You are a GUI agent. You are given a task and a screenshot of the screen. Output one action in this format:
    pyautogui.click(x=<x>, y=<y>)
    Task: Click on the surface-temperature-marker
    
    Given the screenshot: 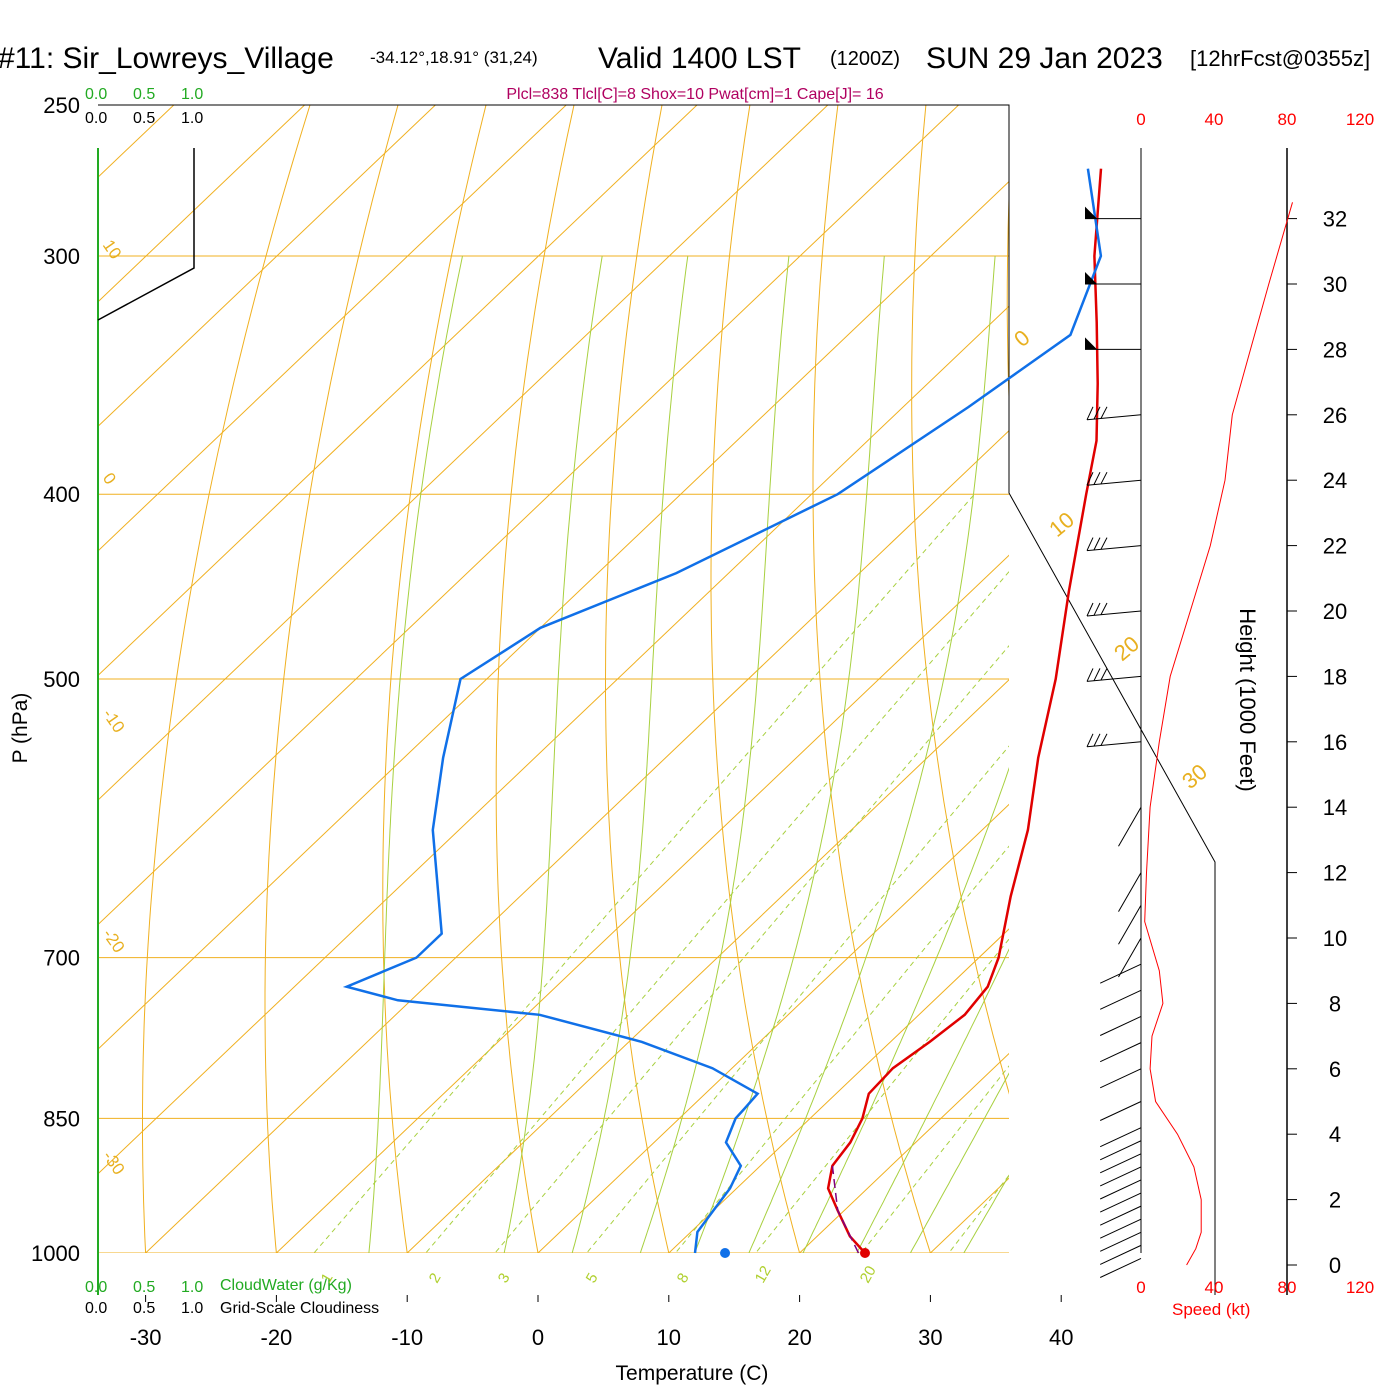 What is the action you would take?
    pyautogui.click(x=865, y=1253)
    